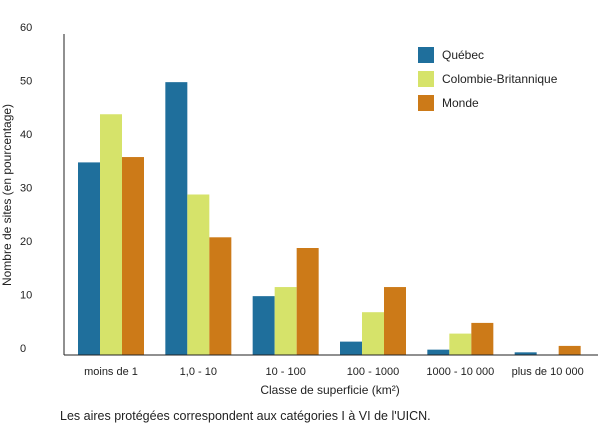 The height and width of the screenshot is (430, 600). I want to click on x-tick-label: 100 - 1000, so click(373, 372).